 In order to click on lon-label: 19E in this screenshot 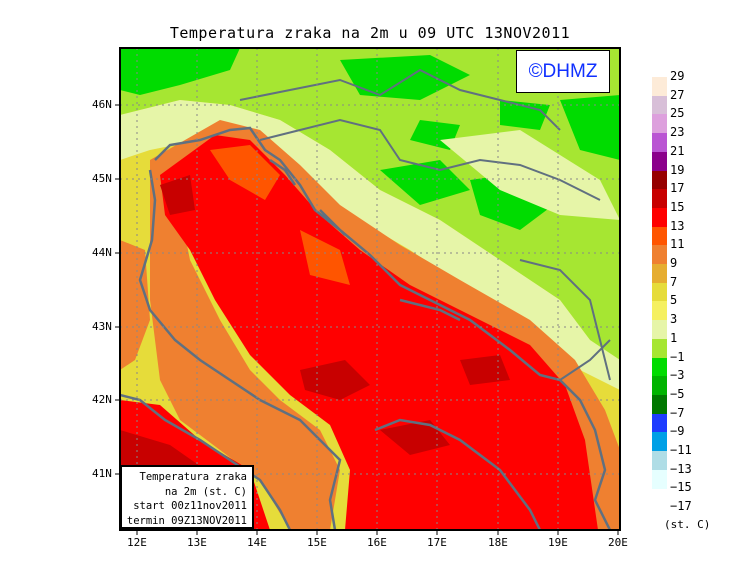, I will do `click(558, 542)`.